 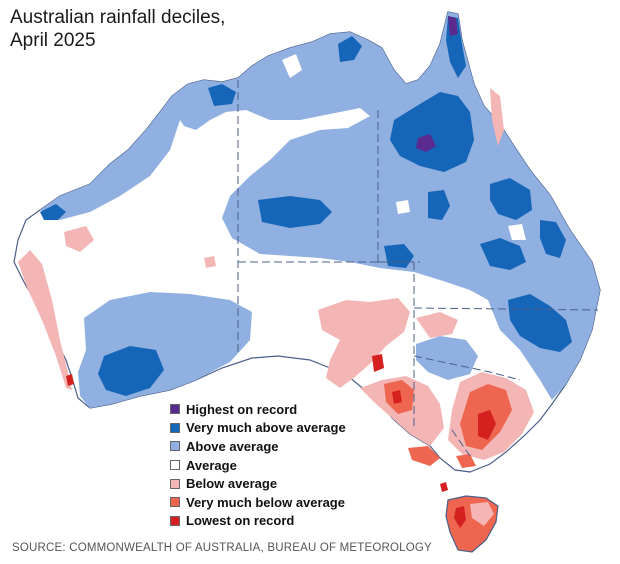 I want to click on legend-label: Highest on record, so click(x=242, y=409).